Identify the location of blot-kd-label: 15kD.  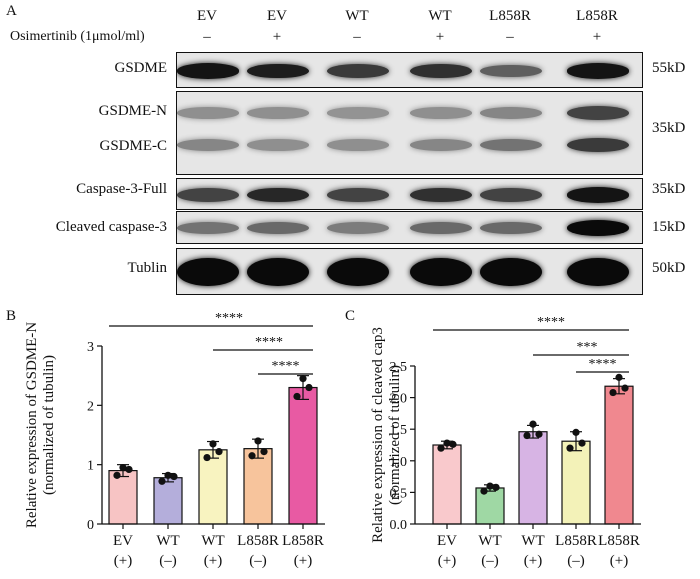
(669, 227).